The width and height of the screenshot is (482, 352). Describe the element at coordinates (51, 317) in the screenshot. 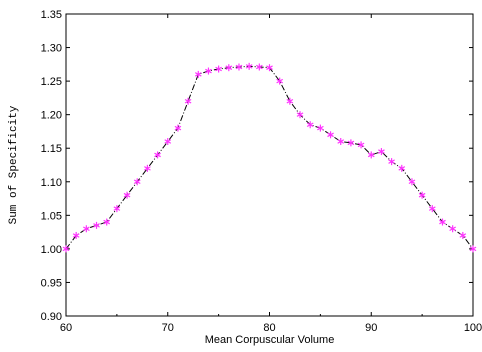

I see `y-tick-label: 0.90` at that location.